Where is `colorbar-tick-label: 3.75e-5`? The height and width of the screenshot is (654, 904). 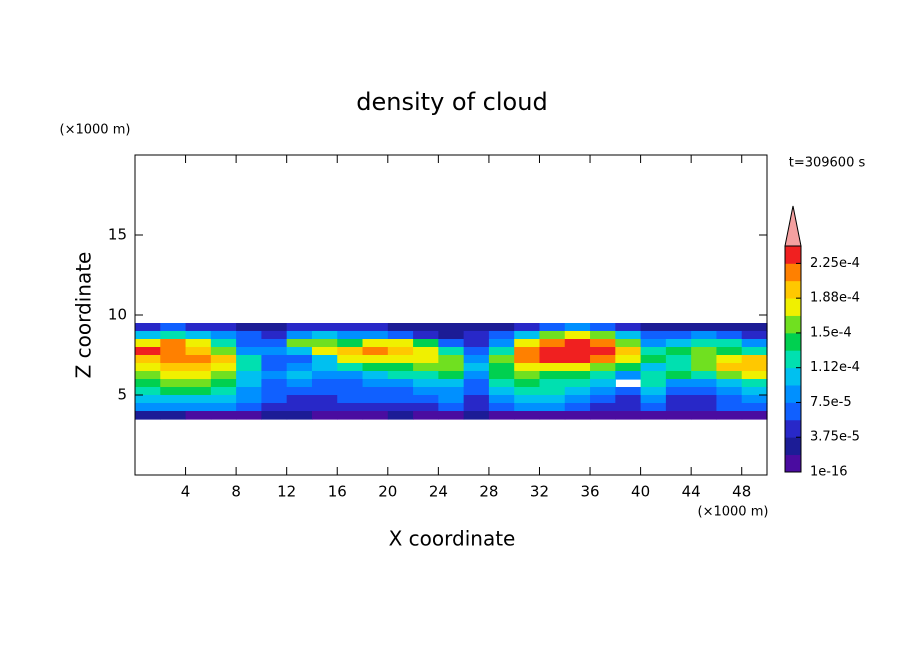
colorbar-tick-label: 3.75e-5 is located at coordinates (835, 437).